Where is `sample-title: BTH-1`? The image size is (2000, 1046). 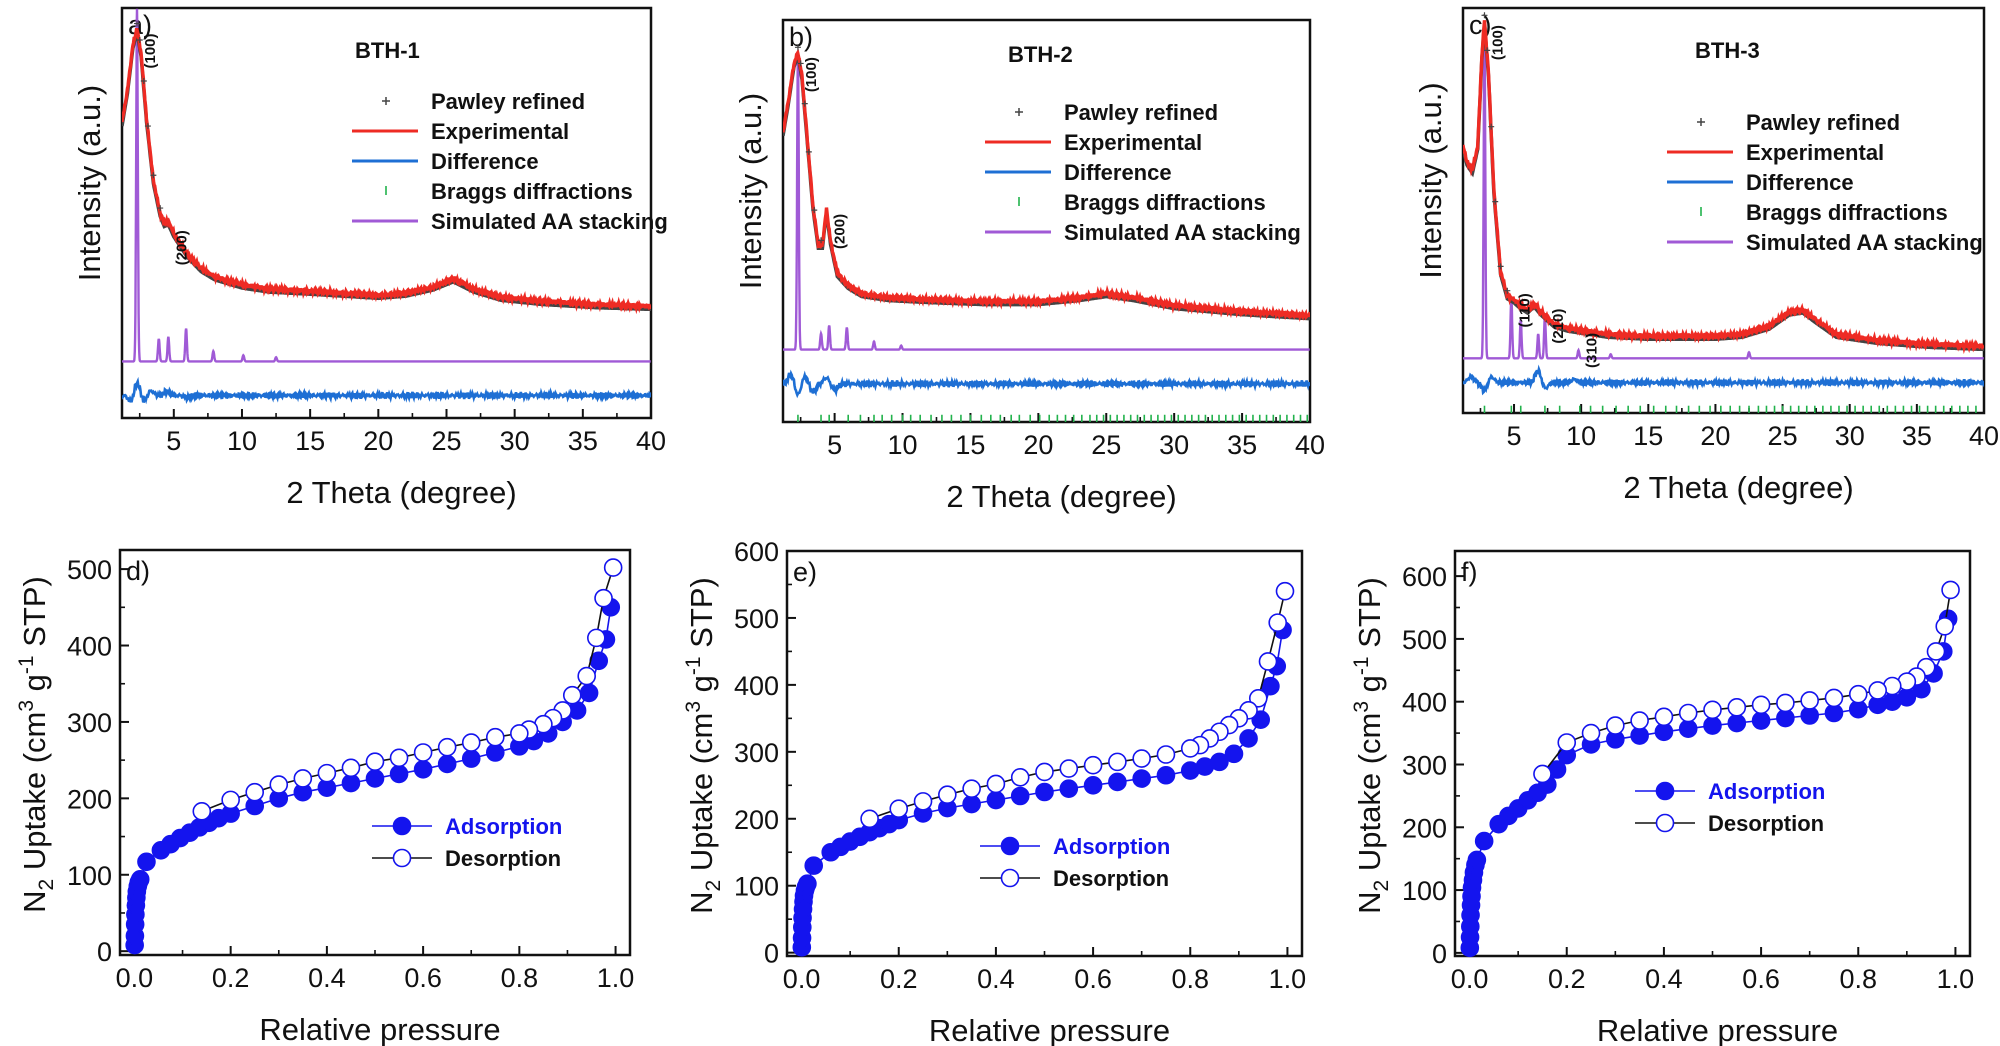 sample-title: BTH-1 is located at coordinates (387, 50).